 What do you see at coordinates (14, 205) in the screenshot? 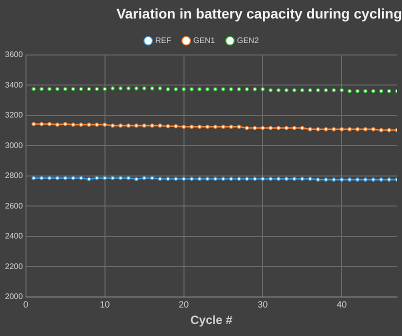
I see `y-tick-label: 2600` at bounding box center [14, 205].